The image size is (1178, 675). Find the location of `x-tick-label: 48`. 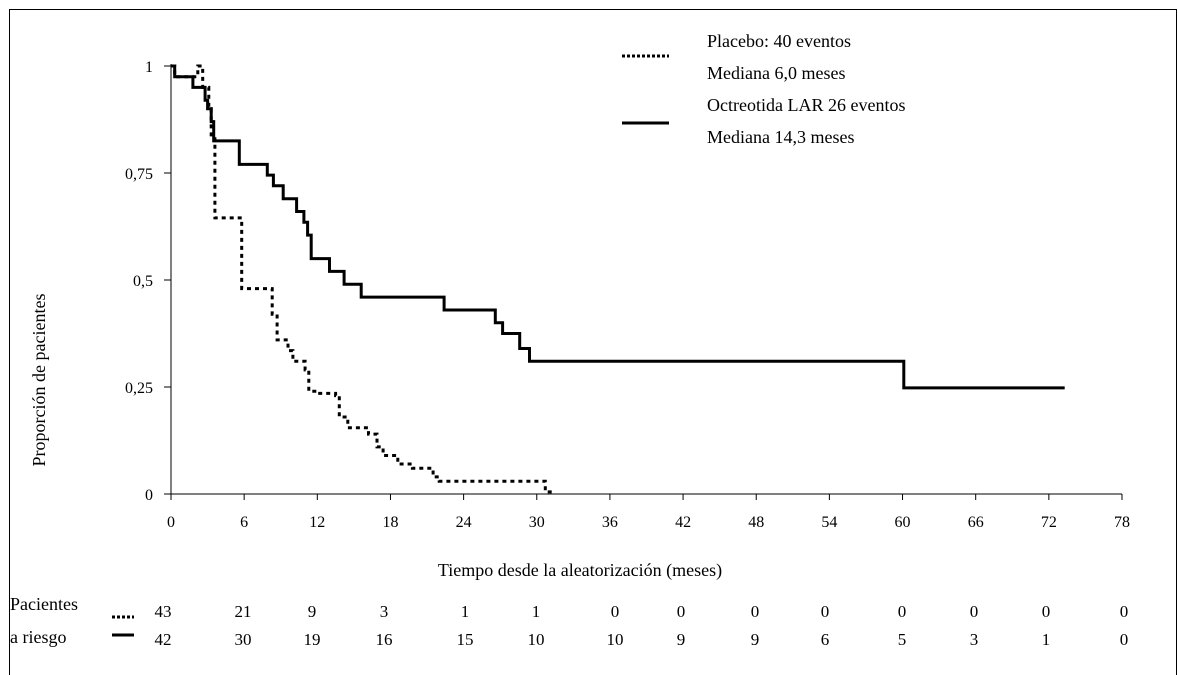

x-tick-label: 48 is located at coordinates (756, 522).